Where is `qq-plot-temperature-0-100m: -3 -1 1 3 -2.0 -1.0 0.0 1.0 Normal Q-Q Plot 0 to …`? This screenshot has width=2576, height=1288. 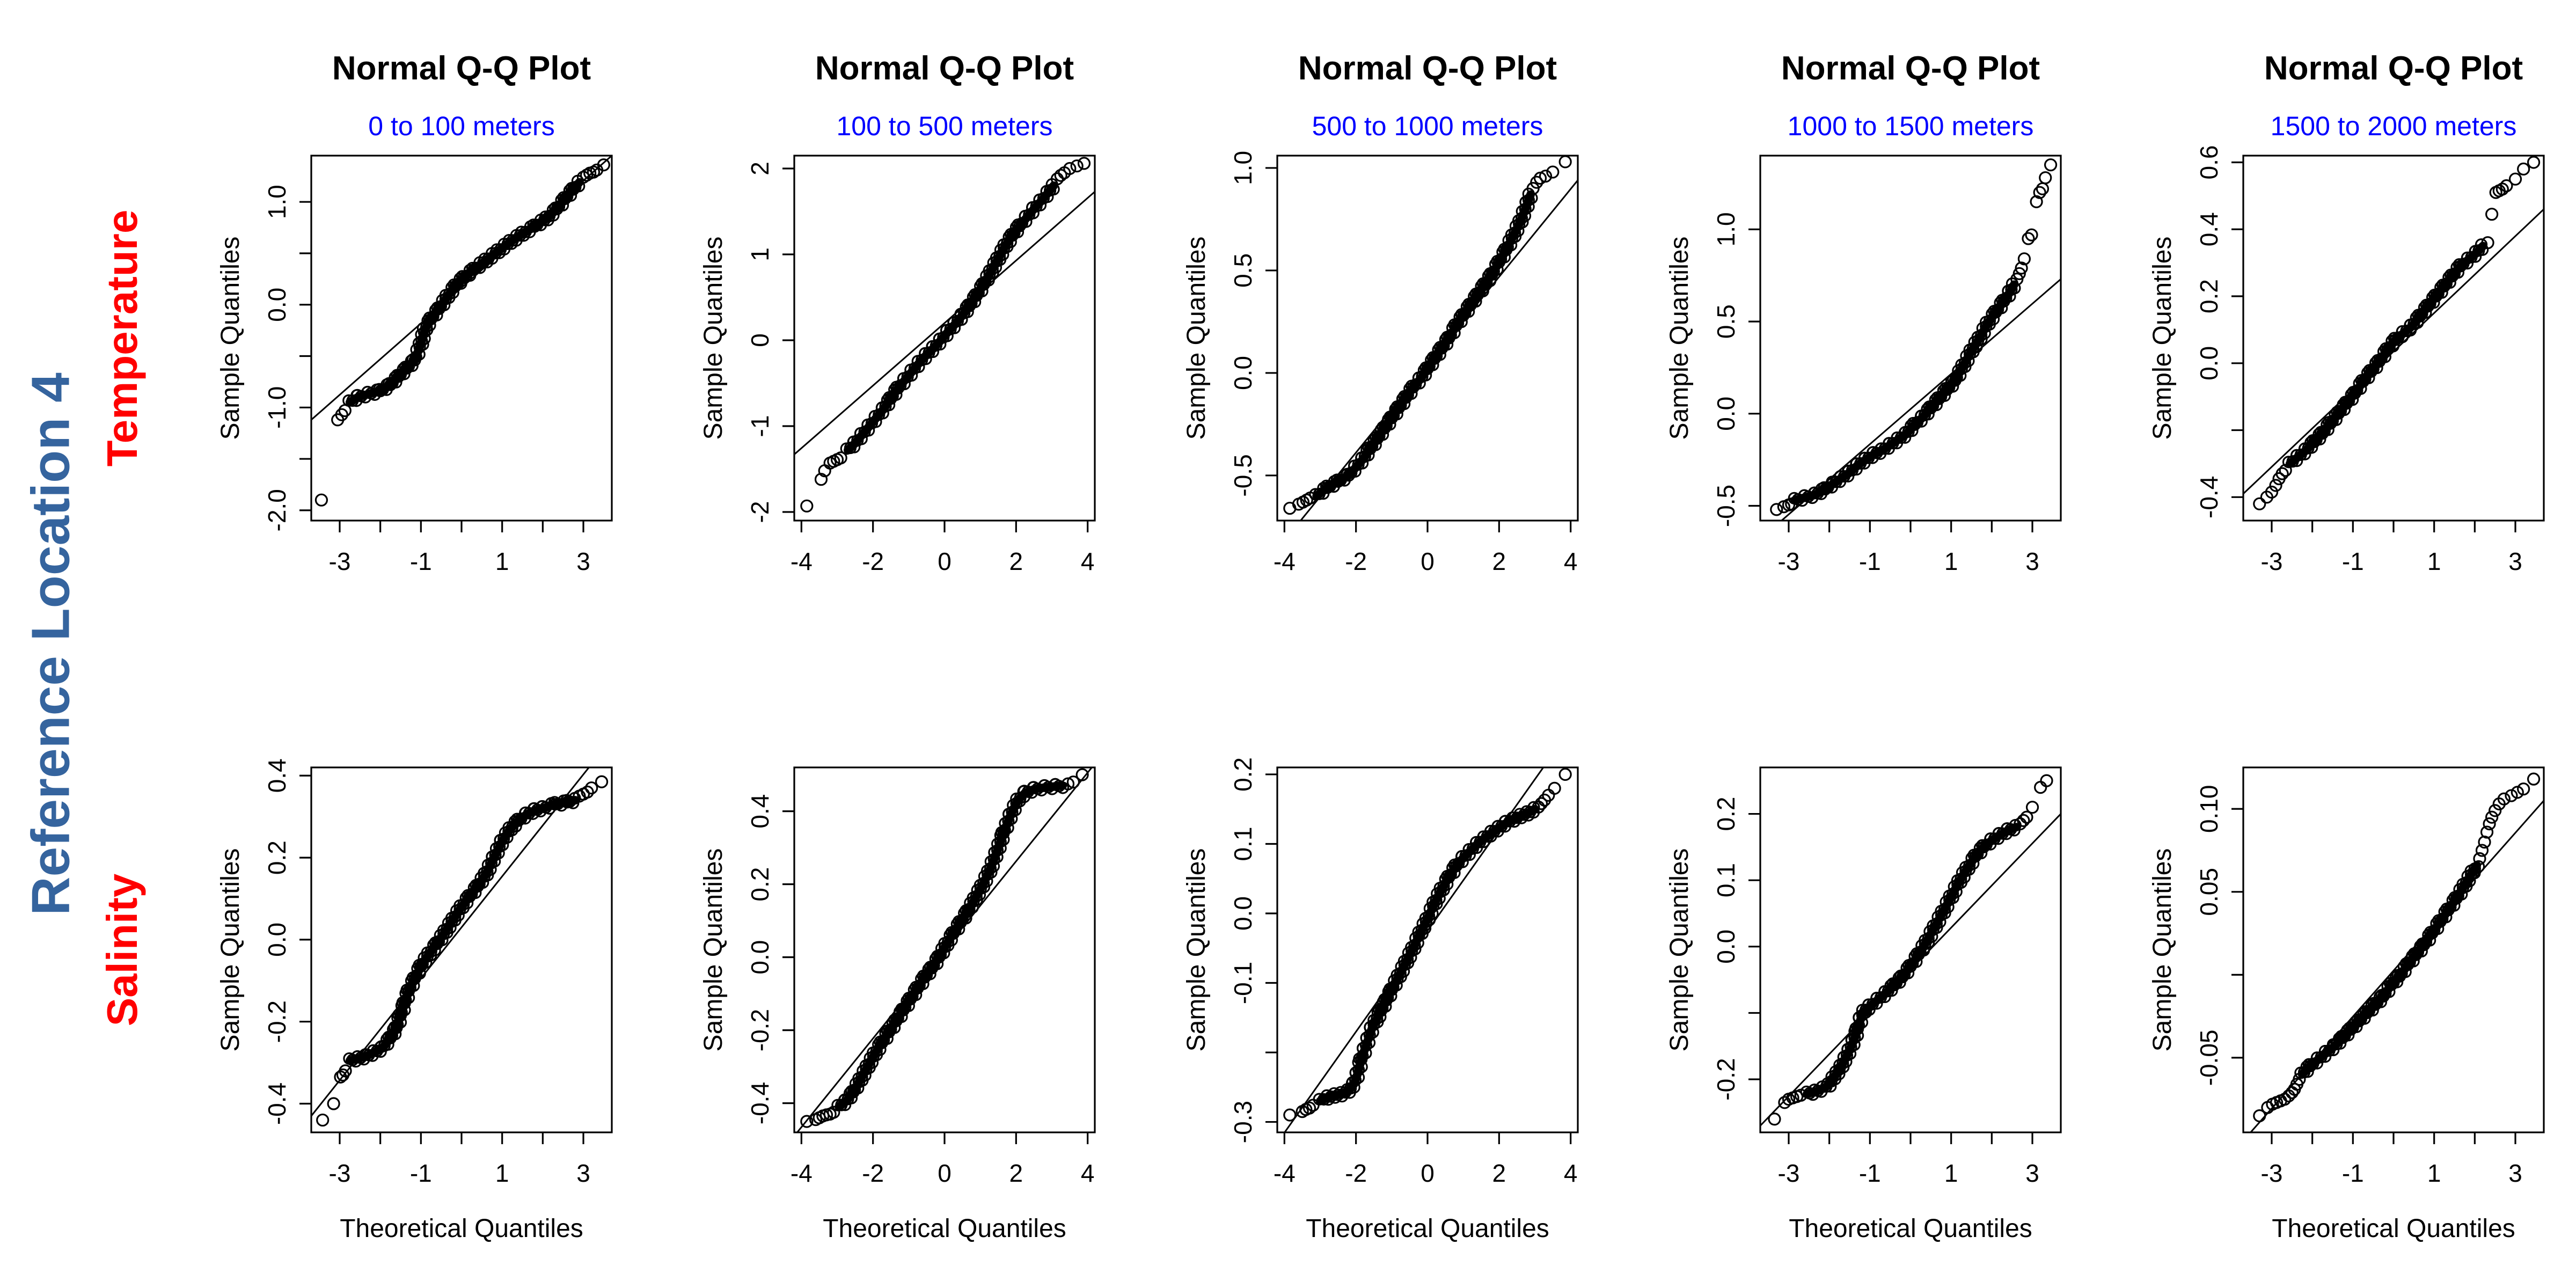
qq-plot-temperature-0-100m: -3 -1 1 3 -2.0 -1.0 0.0 1.0 Normal Q-Q Plot 0 to … is located at coordinates (400, 298).